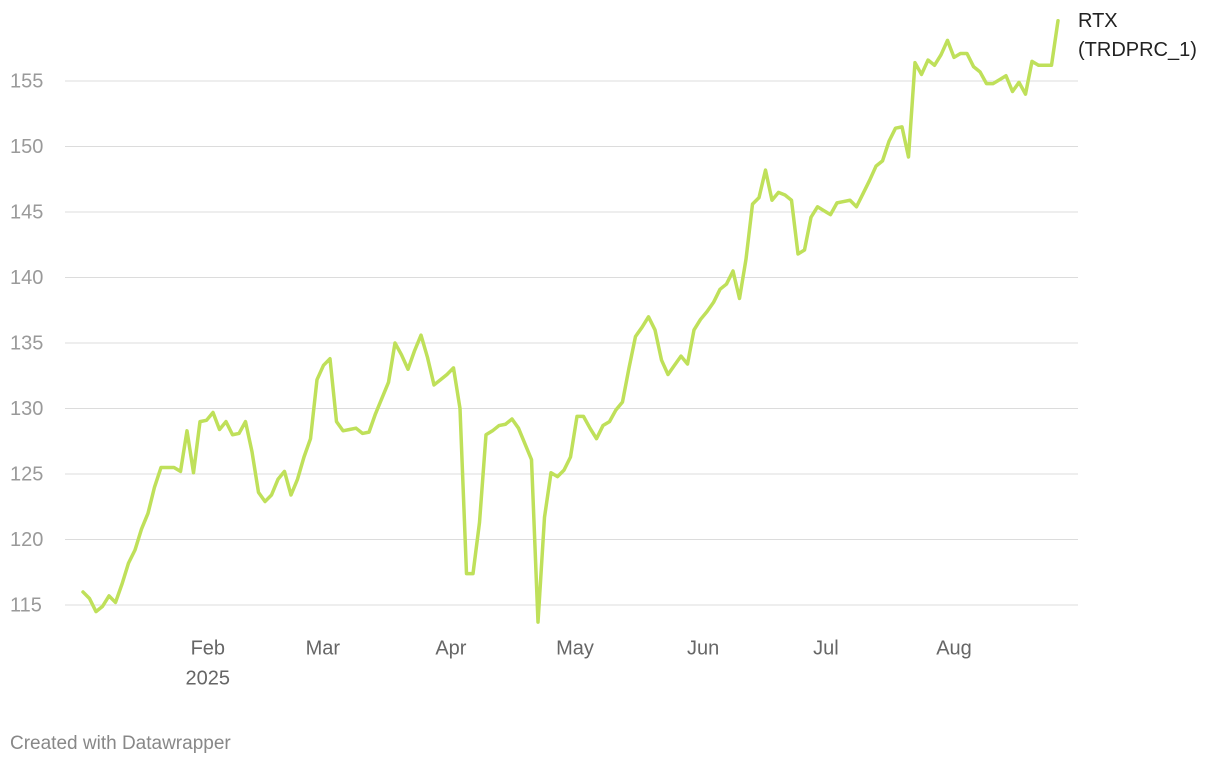  I want to click on y-tick-label: 120, so click(26, 540).